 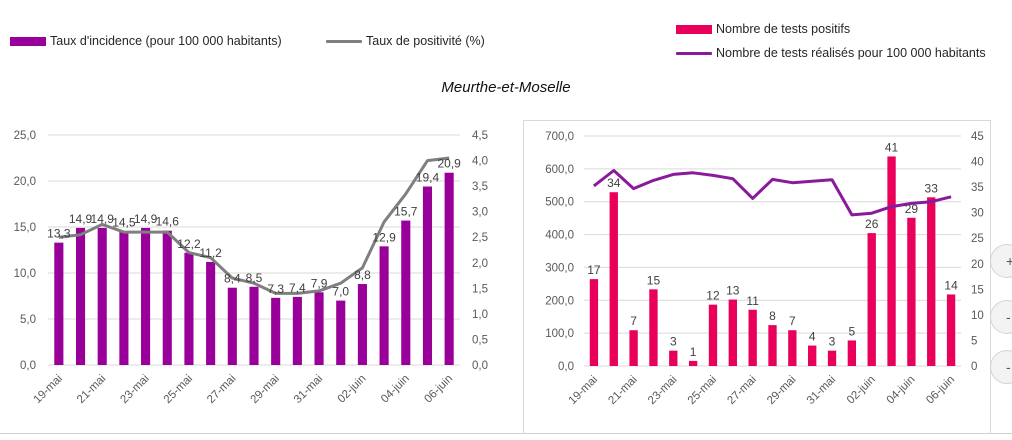 I want to click on y2-tick-label: 0,5, so click(x=480, y=340).